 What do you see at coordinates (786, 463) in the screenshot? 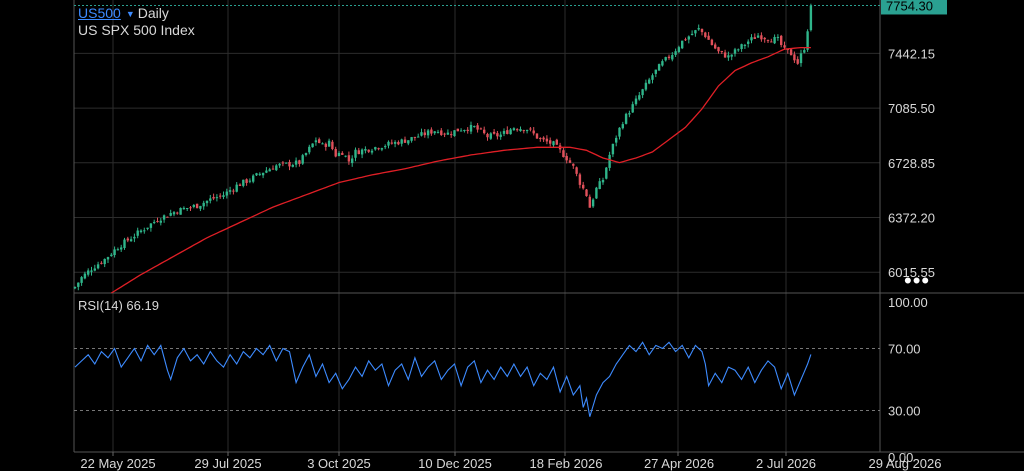
I see `time-tick-label: 2 Jul 2026` at bounding box center [786, 463].